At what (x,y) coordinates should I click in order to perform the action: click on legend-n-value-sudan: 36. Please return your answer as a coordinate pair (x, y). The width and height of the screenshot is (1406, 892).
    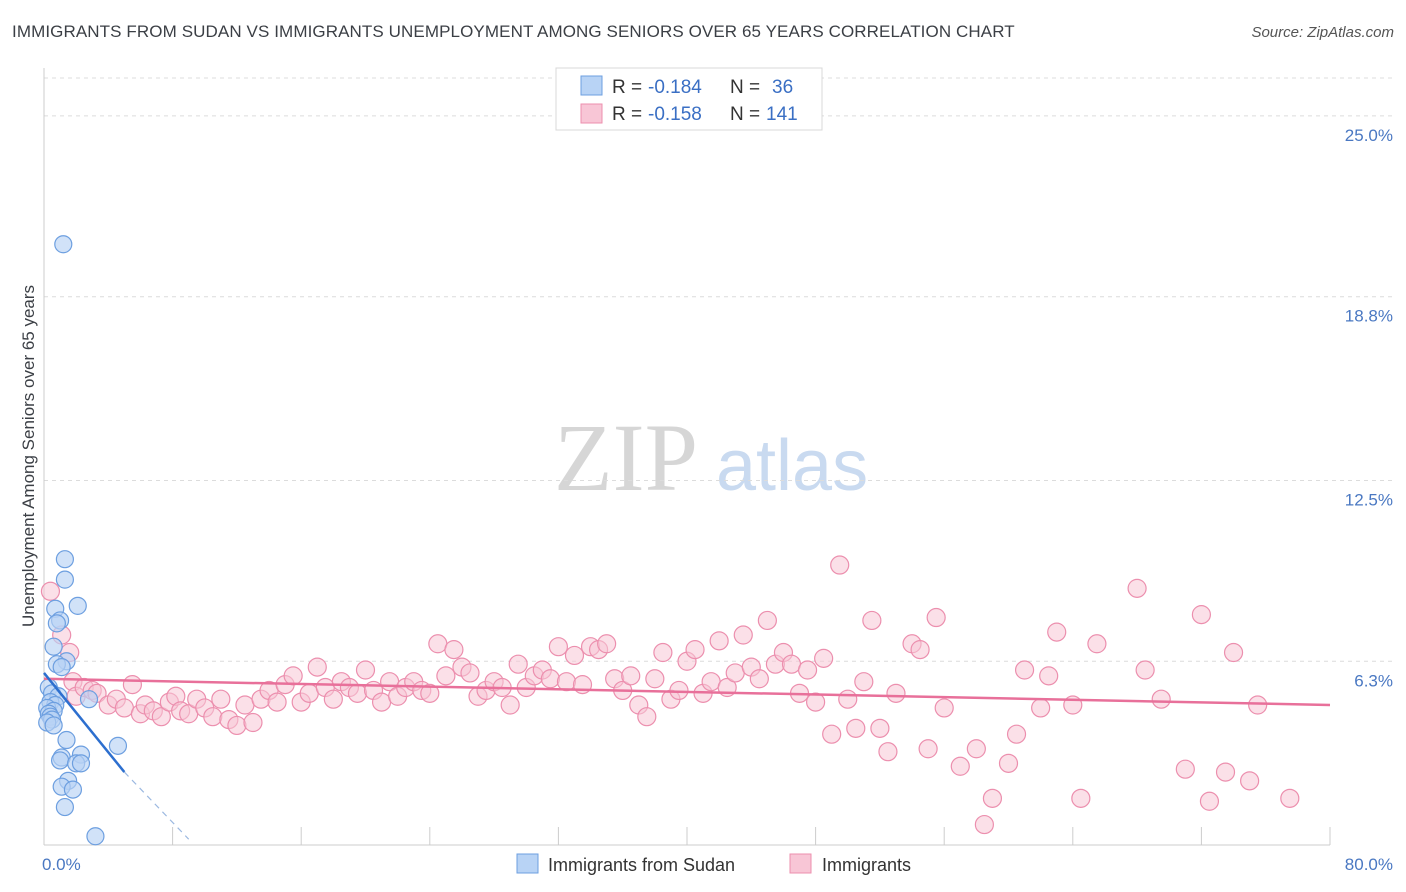
    Looking at the image, I should click on (782, 87).